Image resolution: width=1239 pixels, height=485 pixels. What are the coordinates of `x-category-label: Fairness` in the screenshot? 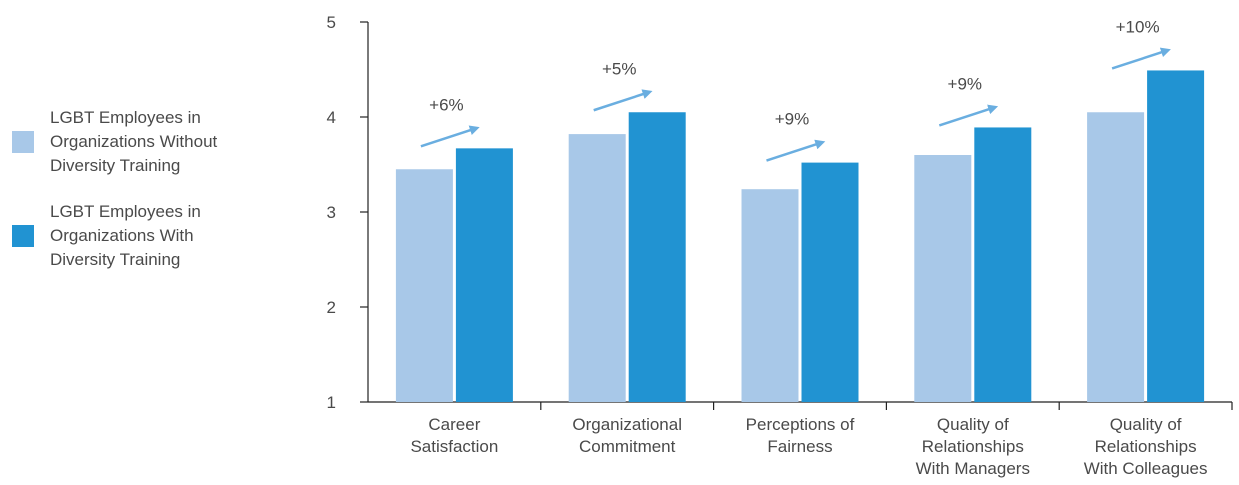 It's located at (799, 446).